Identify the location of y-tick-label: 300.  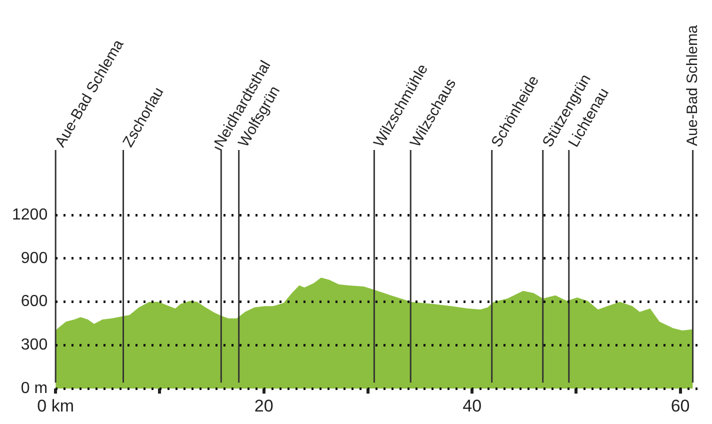
(34, 345).